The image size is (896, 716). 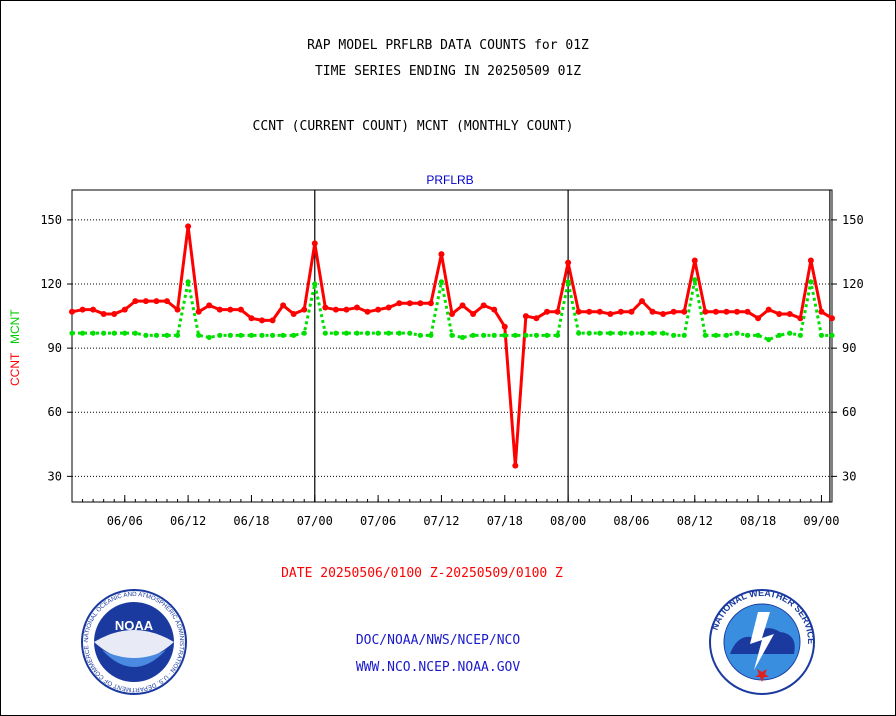 What do you see at coordinates (188, 521) in the screenshot?
I see `x-tick-label: 06/12` at bounding box center [188, 521].